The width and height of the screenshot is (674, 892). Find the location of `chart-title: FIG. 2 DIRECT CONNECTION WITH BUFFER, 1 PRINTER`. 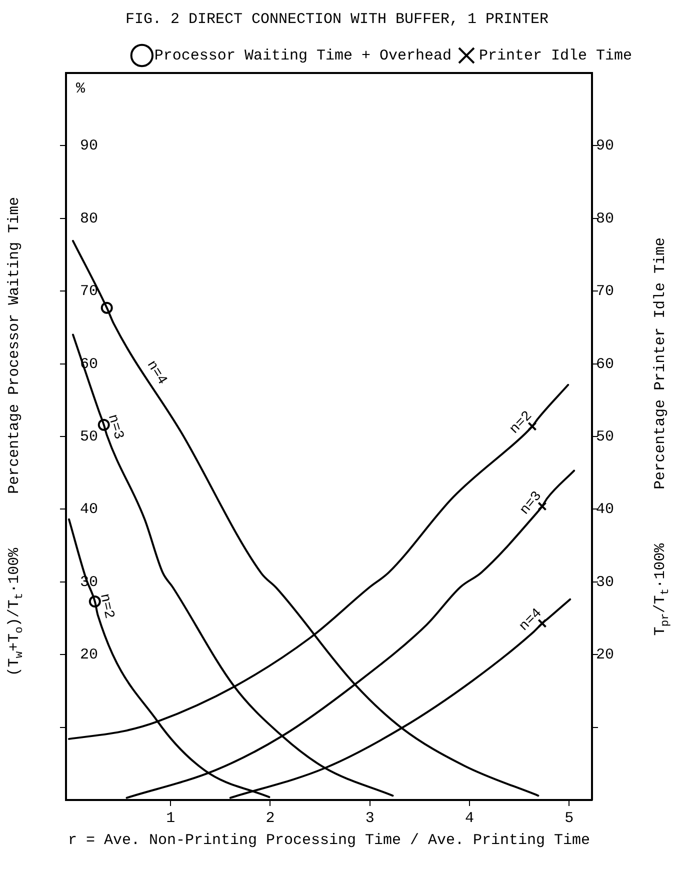

chart-title: FIG. 2 DIRECT CONNECTION WITH BUFFER, 1 PRINTER is located at coordinates (337, 19).